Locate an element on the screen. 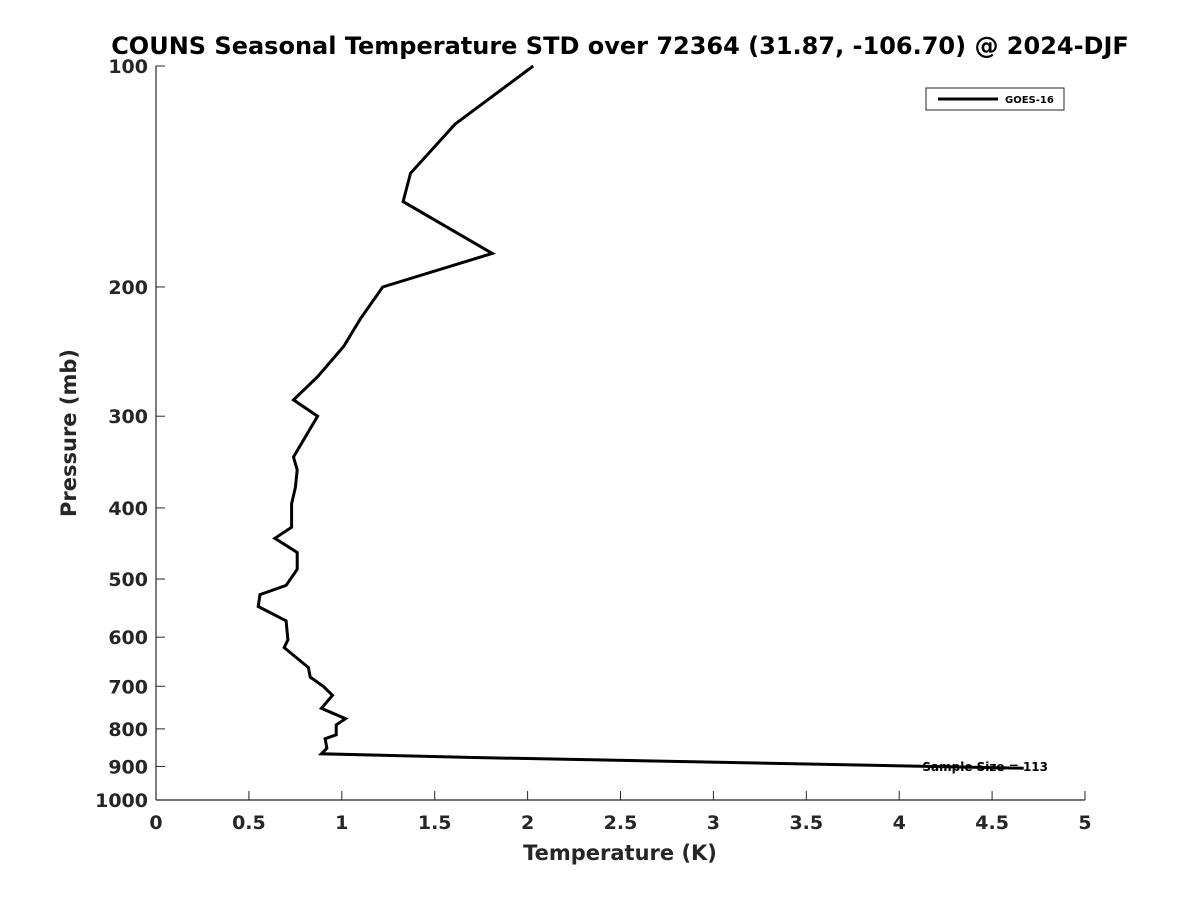 The width and height of the screenshot is (1200, 900). x-tick-label: 1.5 is located at coordinates (435, 823).